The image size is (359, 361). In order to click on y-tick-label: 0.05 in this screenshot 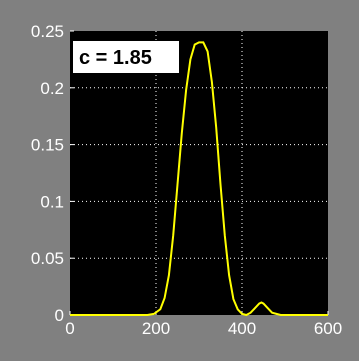, I will do `click(47, 258)`.